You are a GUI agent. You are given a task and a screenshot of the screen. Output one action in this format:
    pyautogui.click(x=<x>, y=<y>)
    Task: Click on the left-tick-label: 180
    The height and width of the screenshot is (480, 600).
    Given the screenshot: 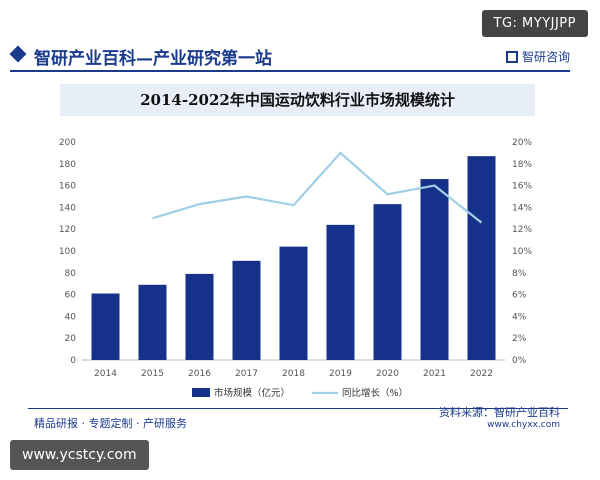 What is the action you would take?
    pyautogui.click(x=67, y=165)
    